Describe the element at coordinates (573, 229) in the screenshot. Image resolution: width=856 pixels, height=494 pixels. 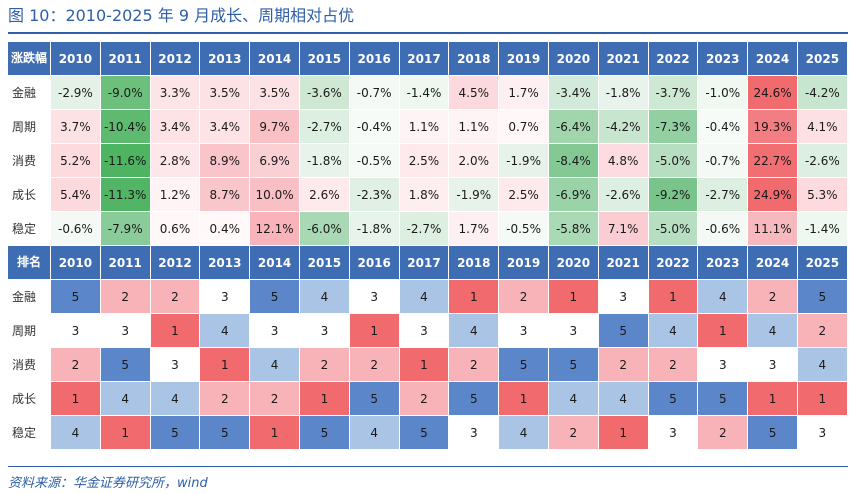
I see `return-cell: -5.8%` at that location.